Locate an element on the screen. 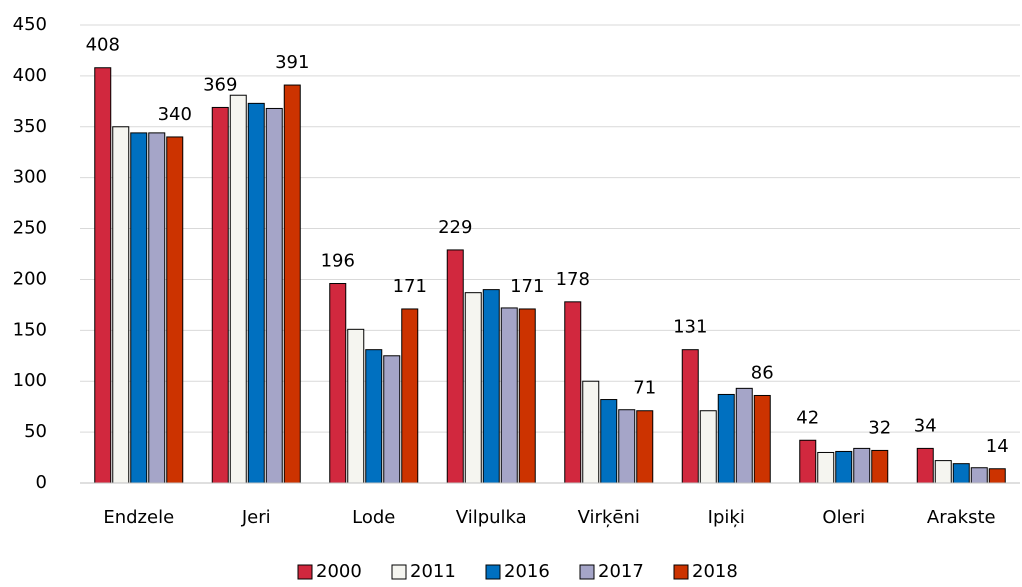 Image resolution: width=1022 pixels, height=587 pixels. y-tick-label: 300 is located at coordinates (30, 177).